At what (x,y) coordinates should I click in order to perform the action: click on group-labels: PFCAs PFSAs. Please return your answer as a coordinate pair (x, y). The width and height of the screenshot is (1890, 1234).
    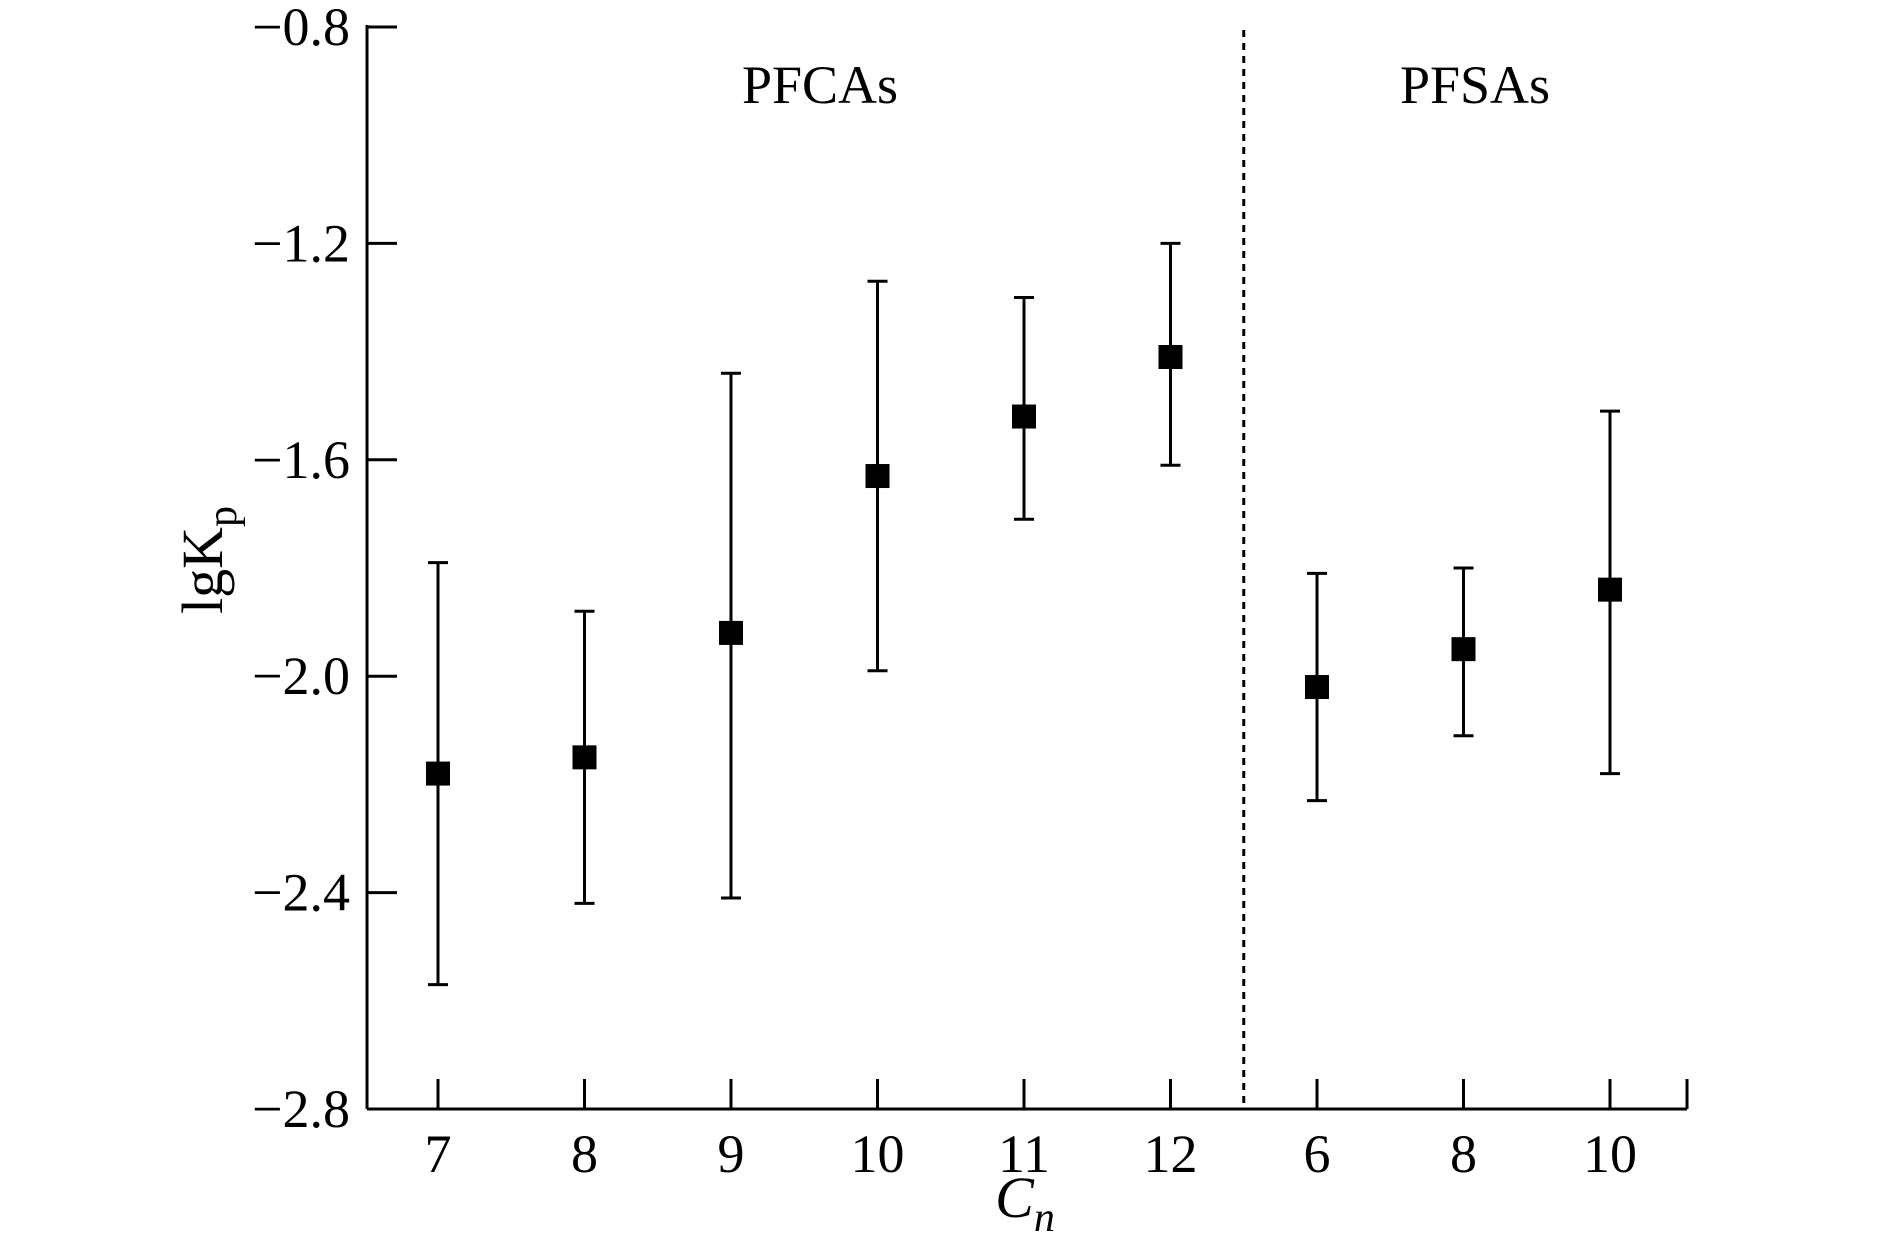
    Looking at the image, I should click on (1146, 85).